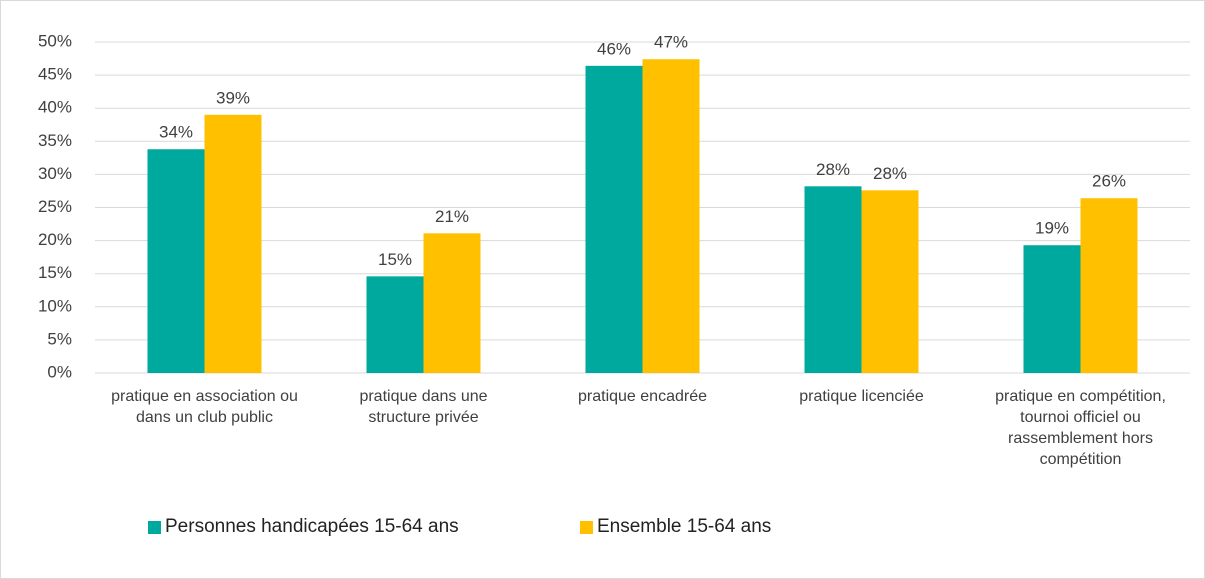  What do you see at coordinates (59, 371) in the screenshot?
I see `y-tick-label: 0%` at bounding box center [59, 371].